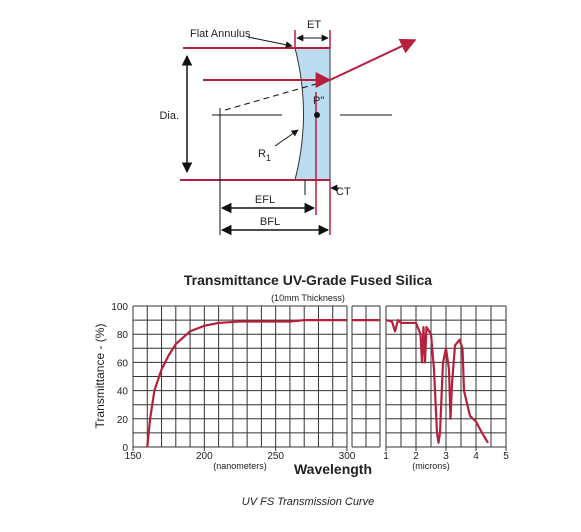 The image size is (581, 532). Describe the element at coordinates (312, 114) in the screenshot. I see `lens` at that location.